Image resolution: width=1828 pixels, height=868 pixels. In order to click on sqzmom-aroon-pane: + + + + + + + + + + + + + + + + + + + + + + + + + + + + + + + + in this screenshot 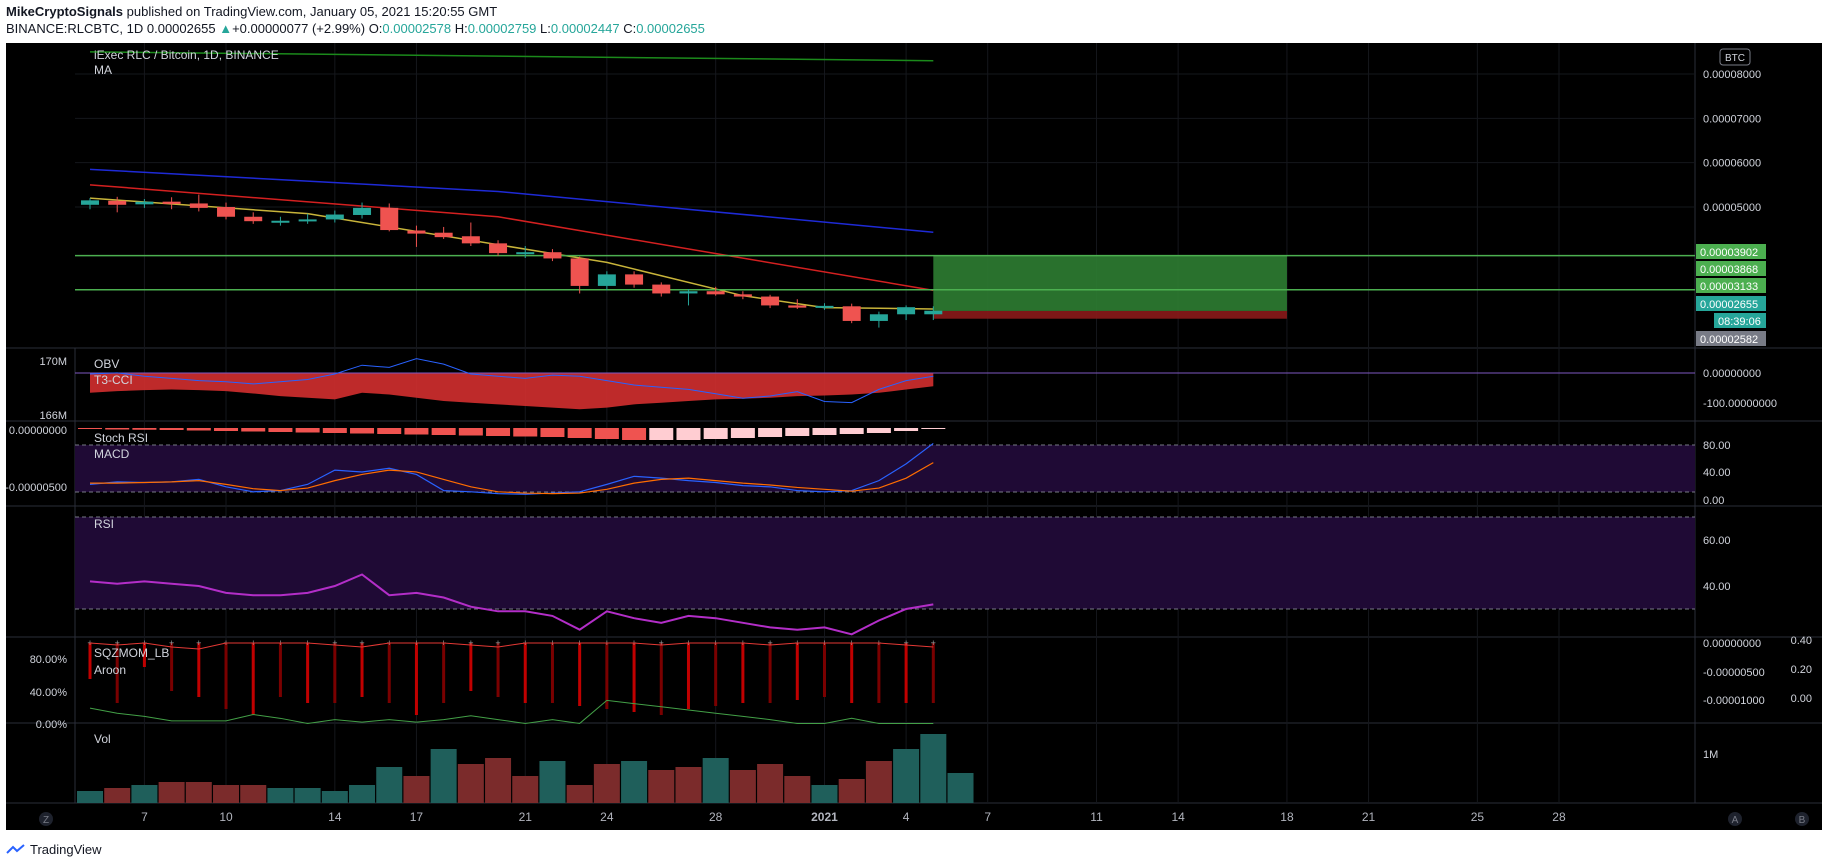, I will do `click(511, 681)`.